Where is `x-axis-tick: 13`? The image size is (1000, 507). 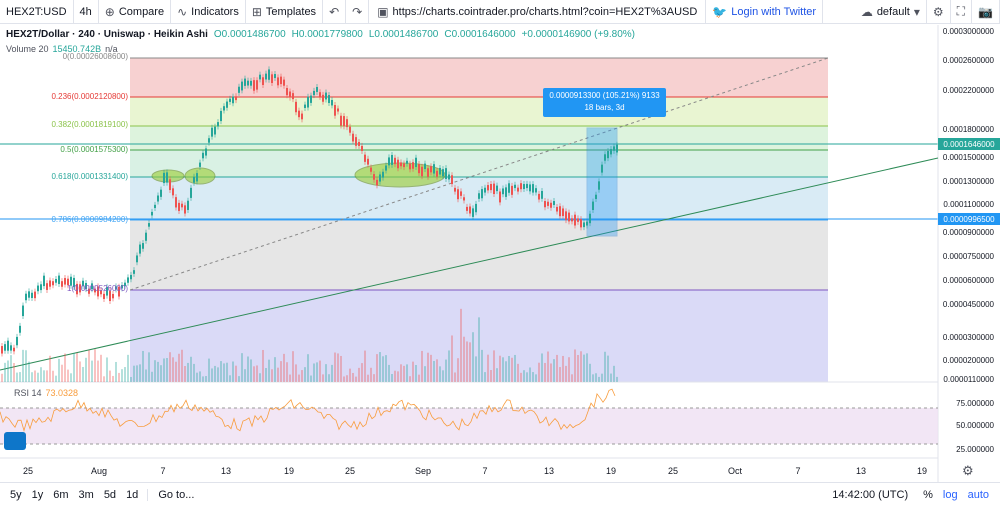 x-axis-tick: 13 is located at coordinates (549, 471).